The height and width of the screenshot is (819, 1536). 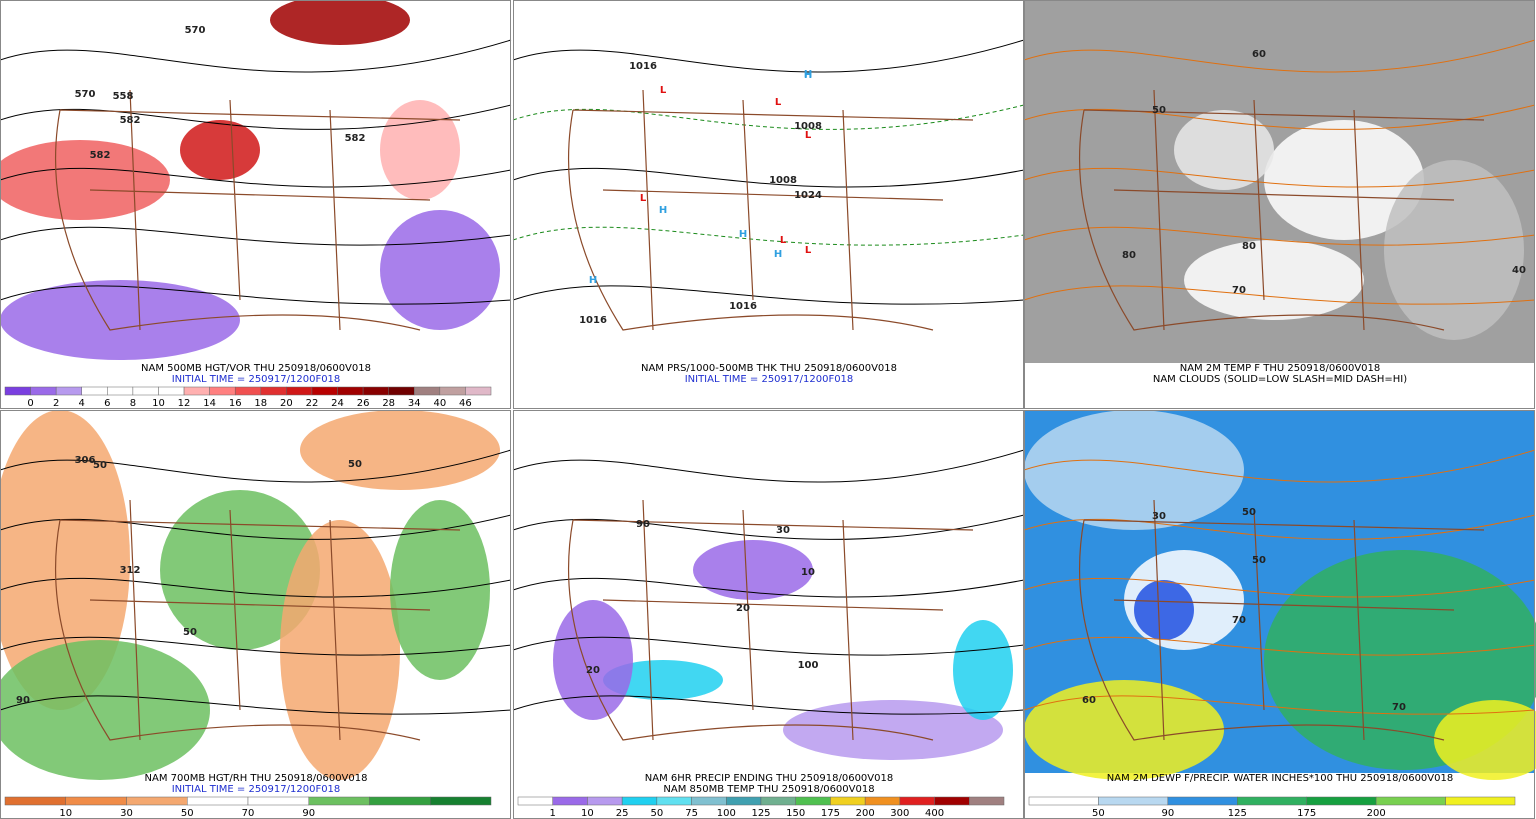 I want to click on colorbar-label: 10, so click(x=158, y=403).